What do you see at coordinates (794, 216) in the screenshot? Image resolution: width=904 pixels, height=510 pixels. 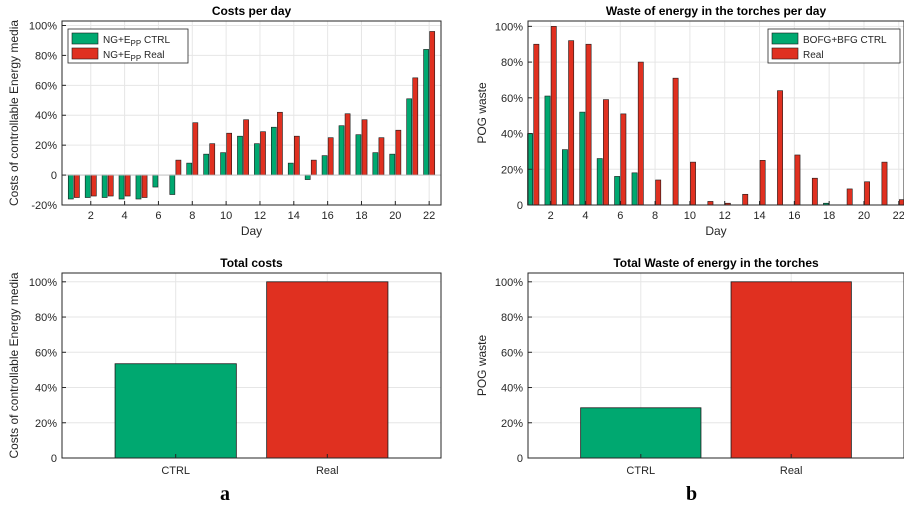 I see `x-tick-label: 16` at bounding box center [794, 216].